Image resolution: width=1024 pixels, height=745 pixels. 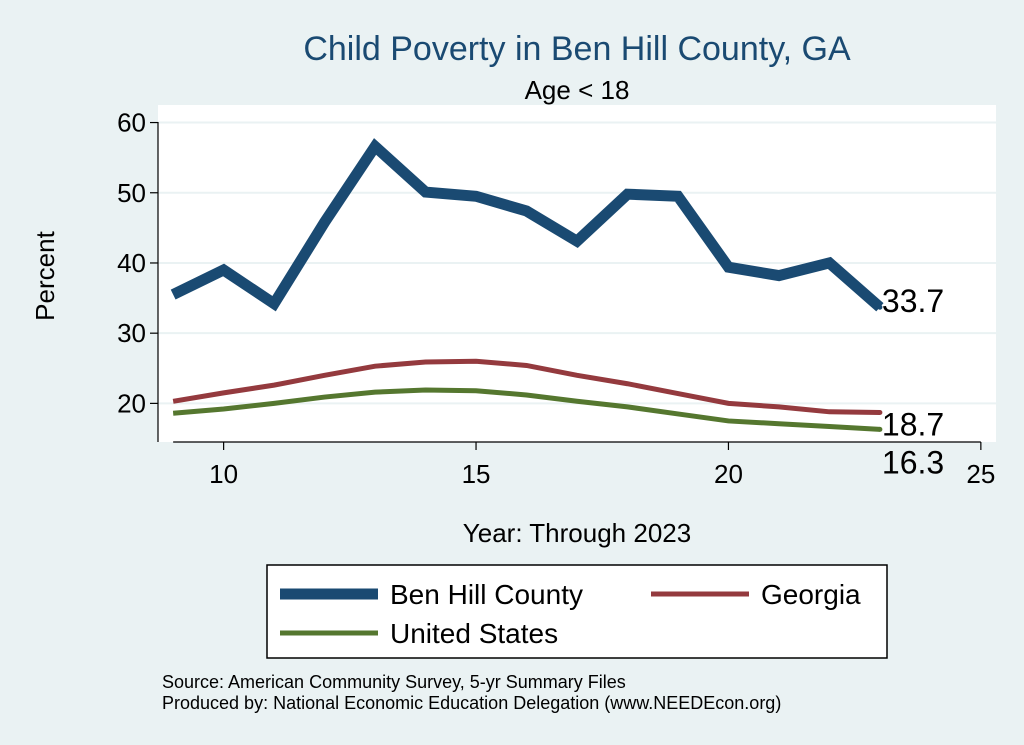 I want to click on legend-box, so click(x=577, y=611).